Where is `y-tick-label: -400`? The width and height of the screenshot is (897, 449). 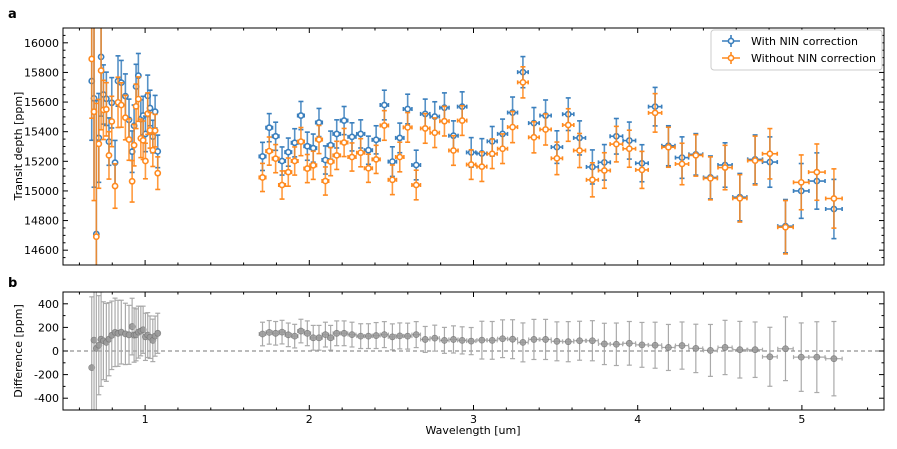
y-tick-label: -400 is located at coordinates (46, 398).